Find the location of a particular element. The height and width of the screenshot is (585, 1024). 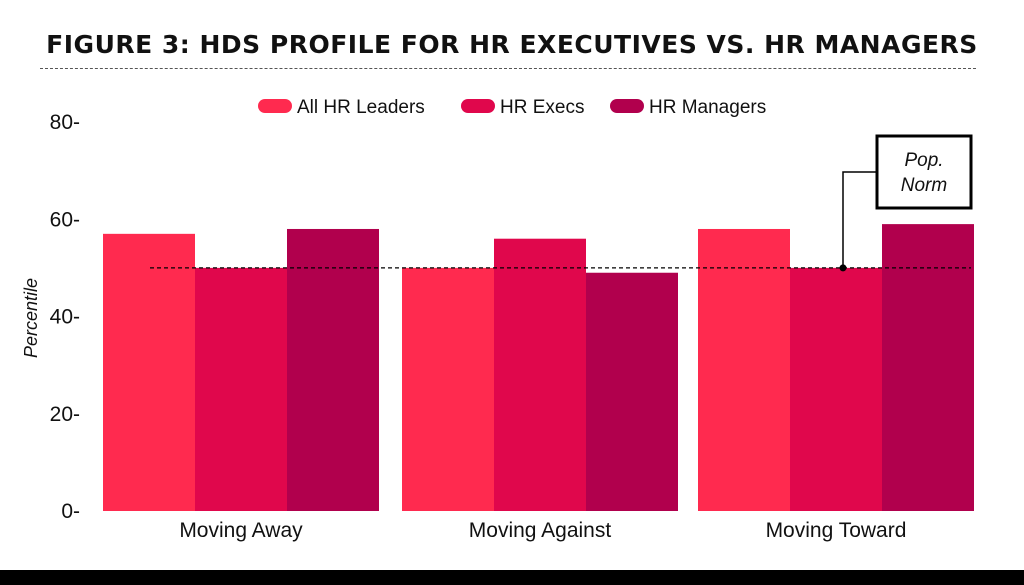

annotation-line2: Norm is located at coordinates (924, 185).